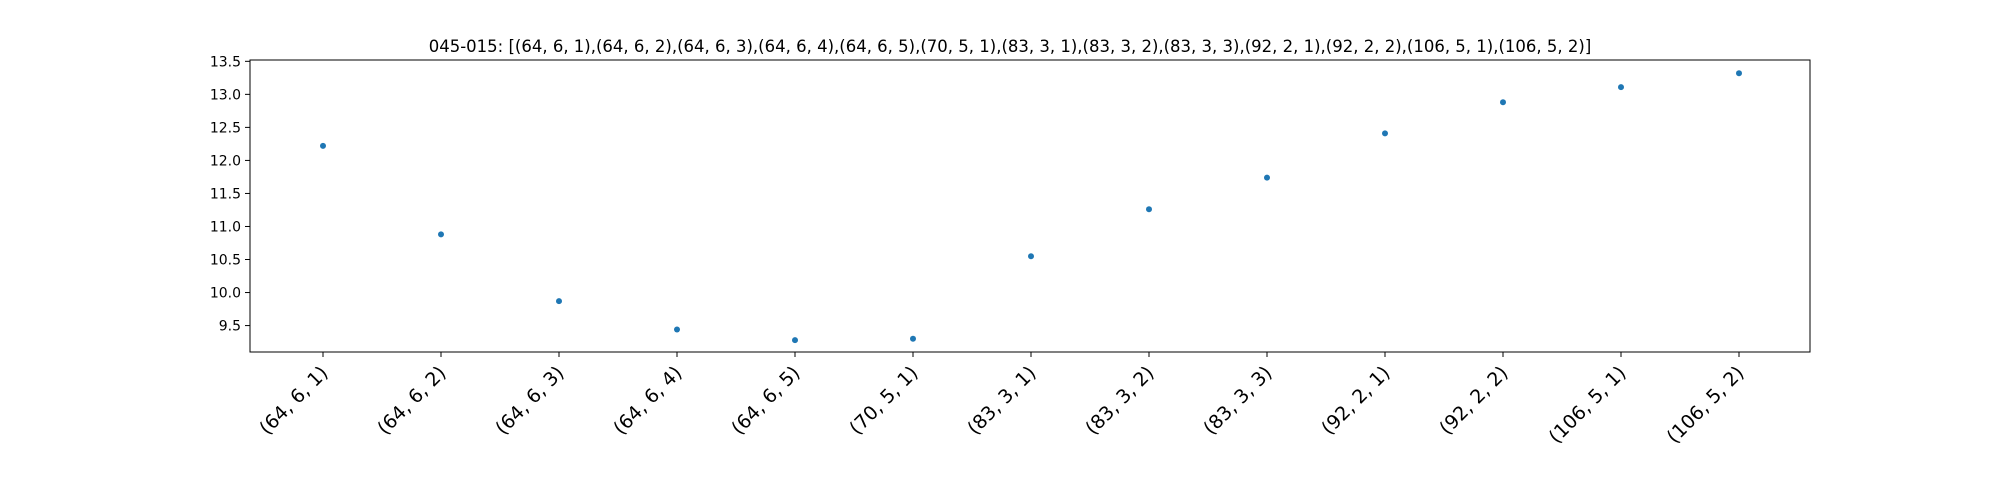 The image size is (2000, 500). What do you see at coordinates (225, 62) in the screenshot?
I see `y-tick-label: 13.5` at bounding box center [225, 62].